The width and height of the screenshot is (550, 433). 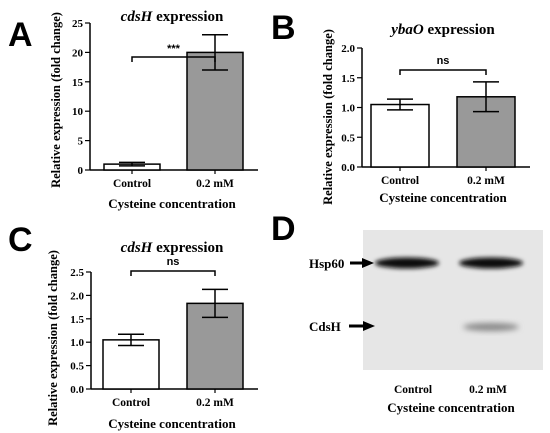 I want to click on chart-a-title: cdsH expression, so click(x=172, y=17).